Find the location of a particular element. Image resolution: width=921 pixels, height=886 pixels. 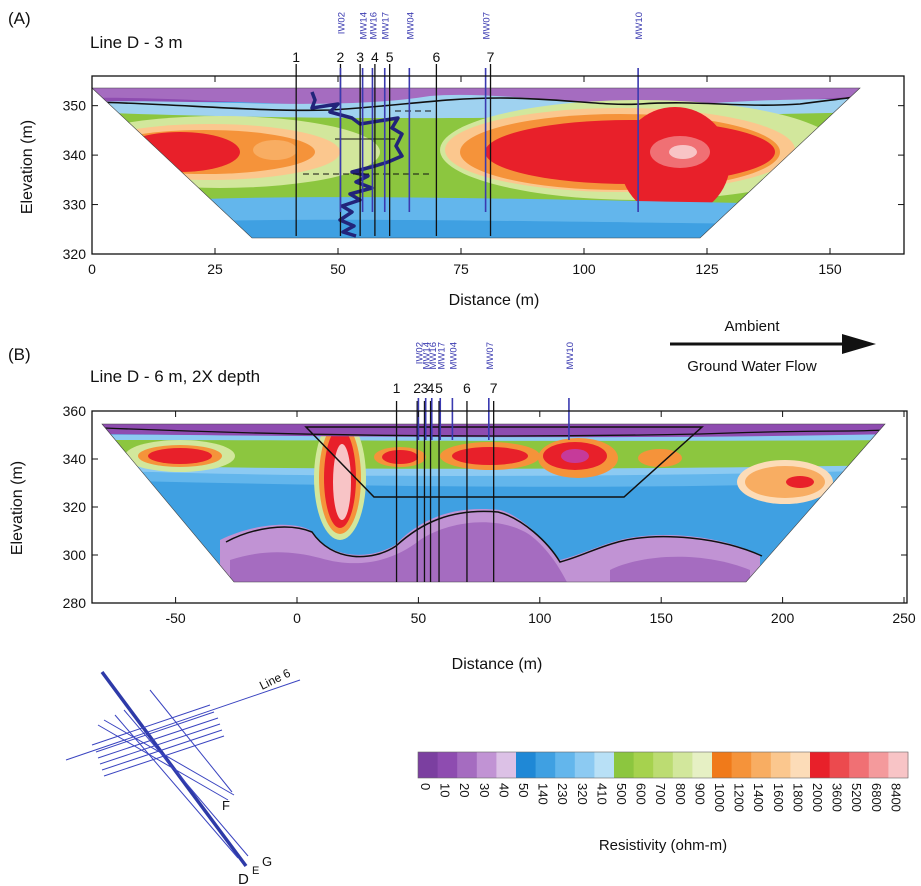

colorbar-level-label: 40 is located at coordinates (503, 790).